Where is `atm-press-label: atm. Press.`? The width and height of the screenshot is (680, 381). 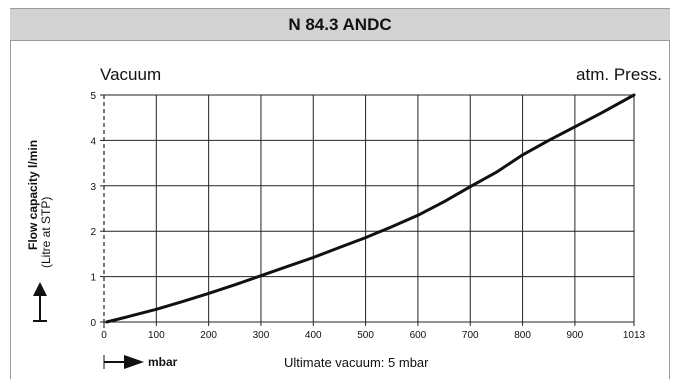
atm-press-label: atm. Press. is located at coordinates (619, 74).